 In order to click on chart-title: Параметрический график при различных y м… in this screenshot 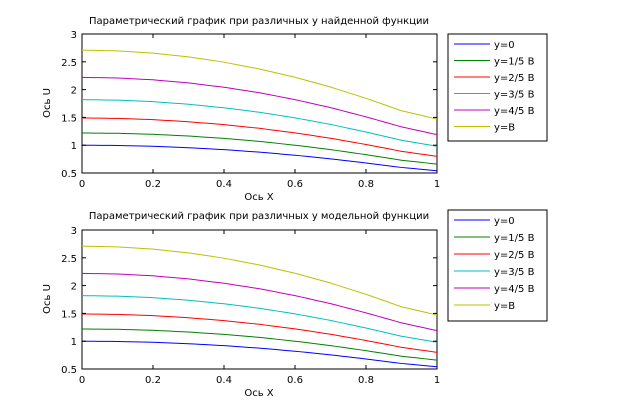, I will do `click(259, 216)`.